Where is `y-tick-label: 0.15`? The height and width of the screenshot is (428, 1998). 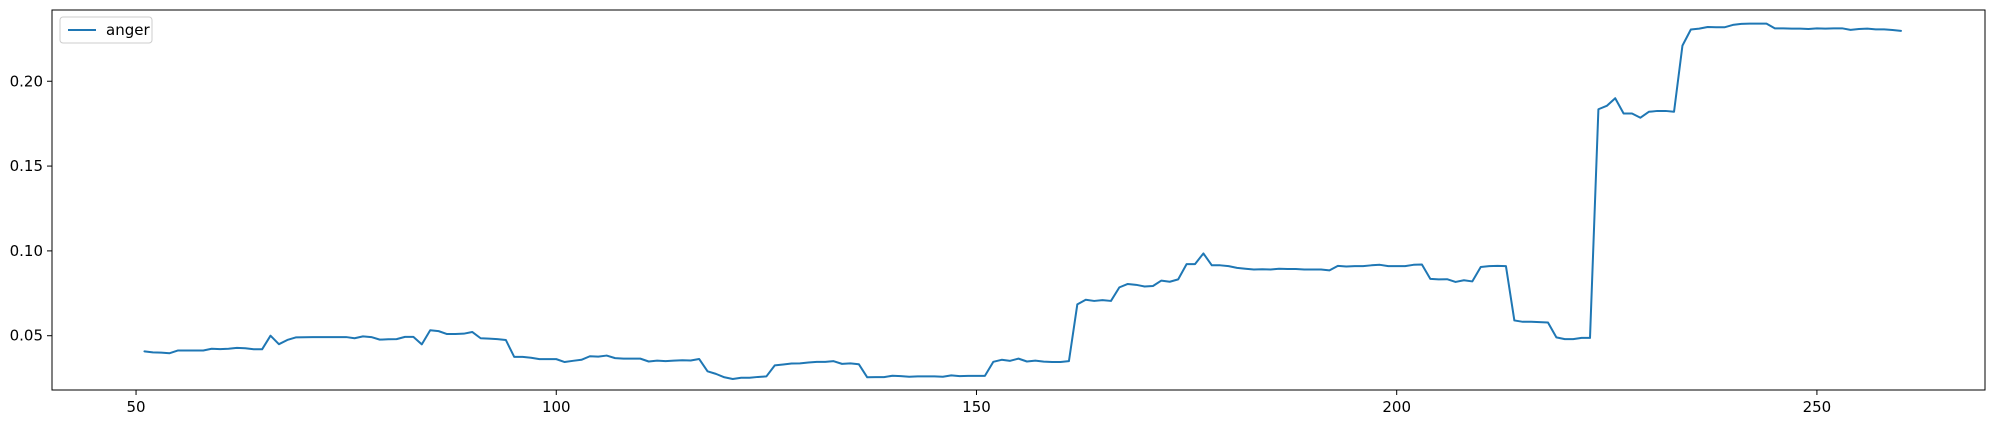 y-tick-label: 0.15 is located at coordinates (26, 166).